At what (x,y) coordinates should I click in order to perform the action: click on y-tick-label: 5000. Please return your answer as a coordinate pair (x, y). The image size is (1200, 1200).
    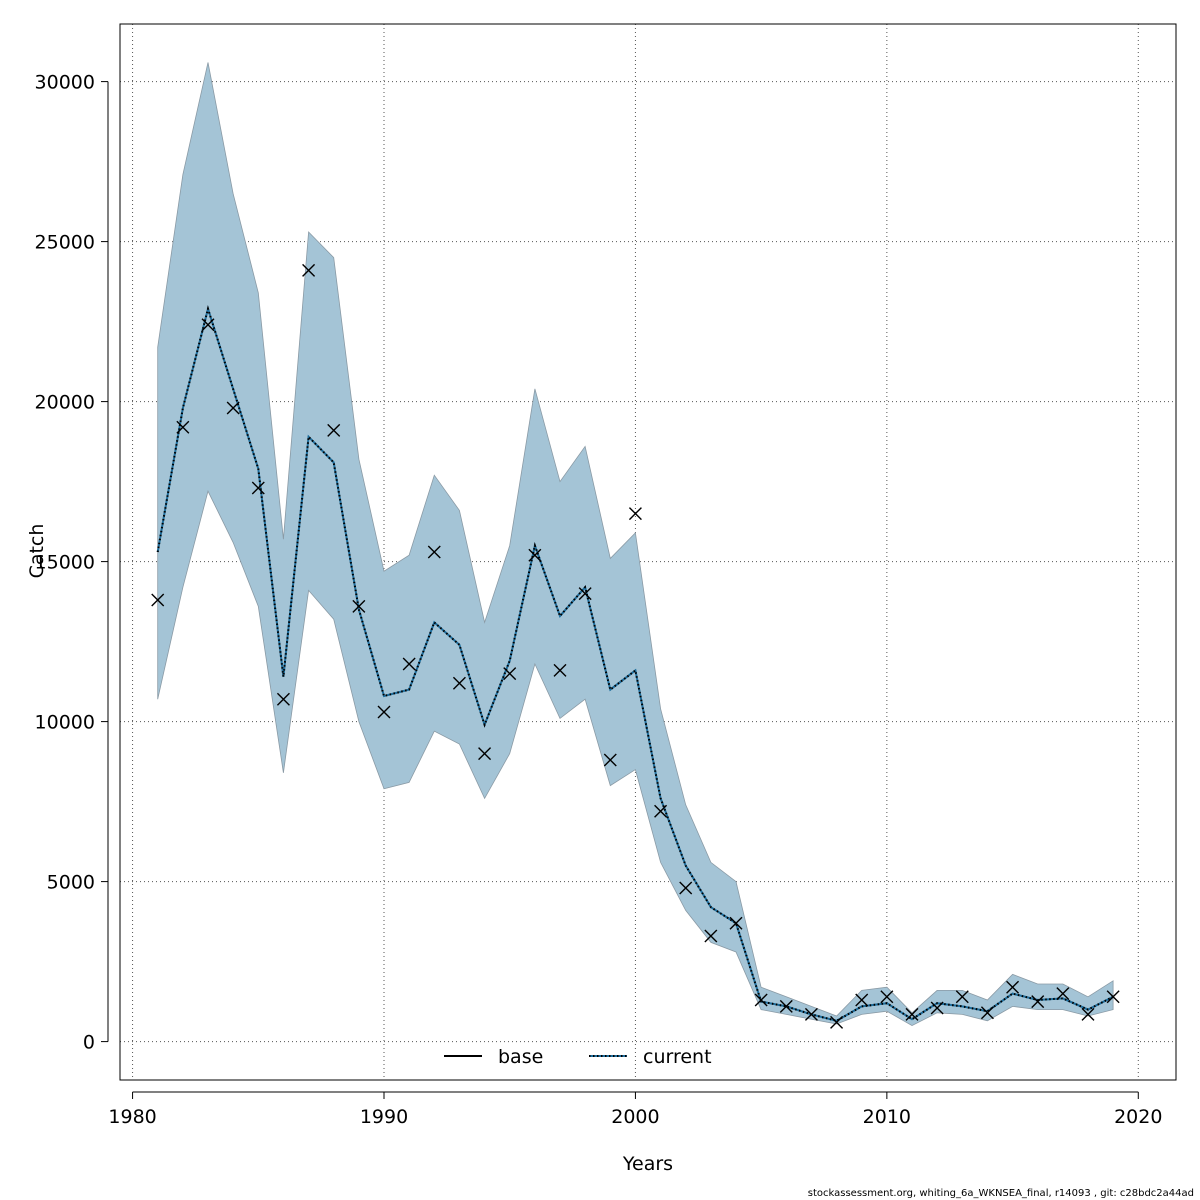
    Looking at the image, I should click on (71, 883).